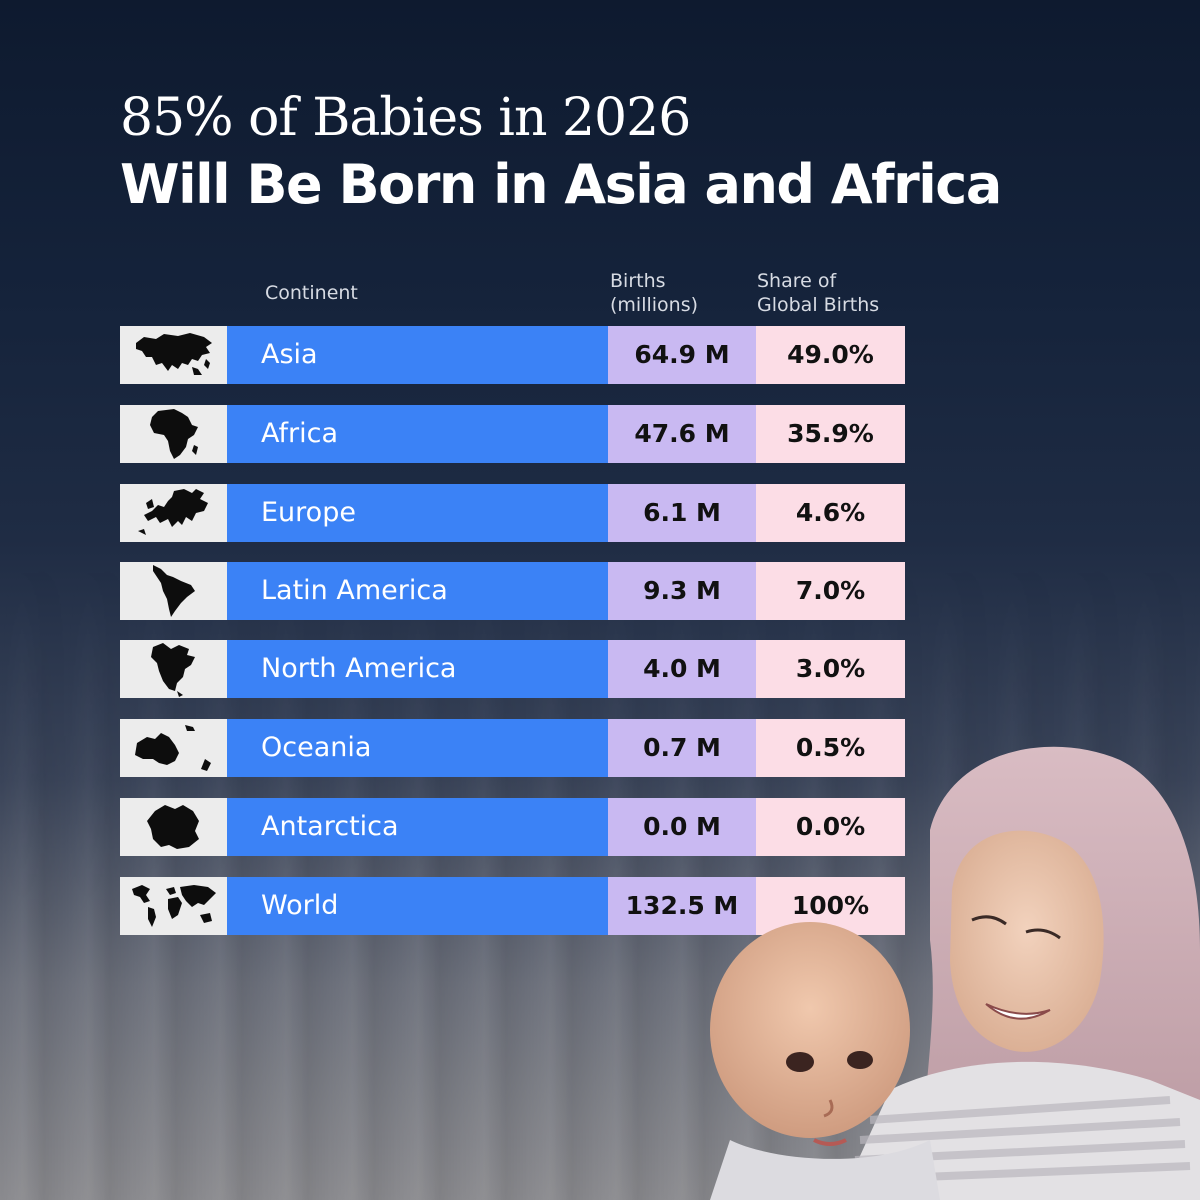 This screenshot has width=1200, height=1200. I want to click on header-continent: Continent, so click(311, 293).